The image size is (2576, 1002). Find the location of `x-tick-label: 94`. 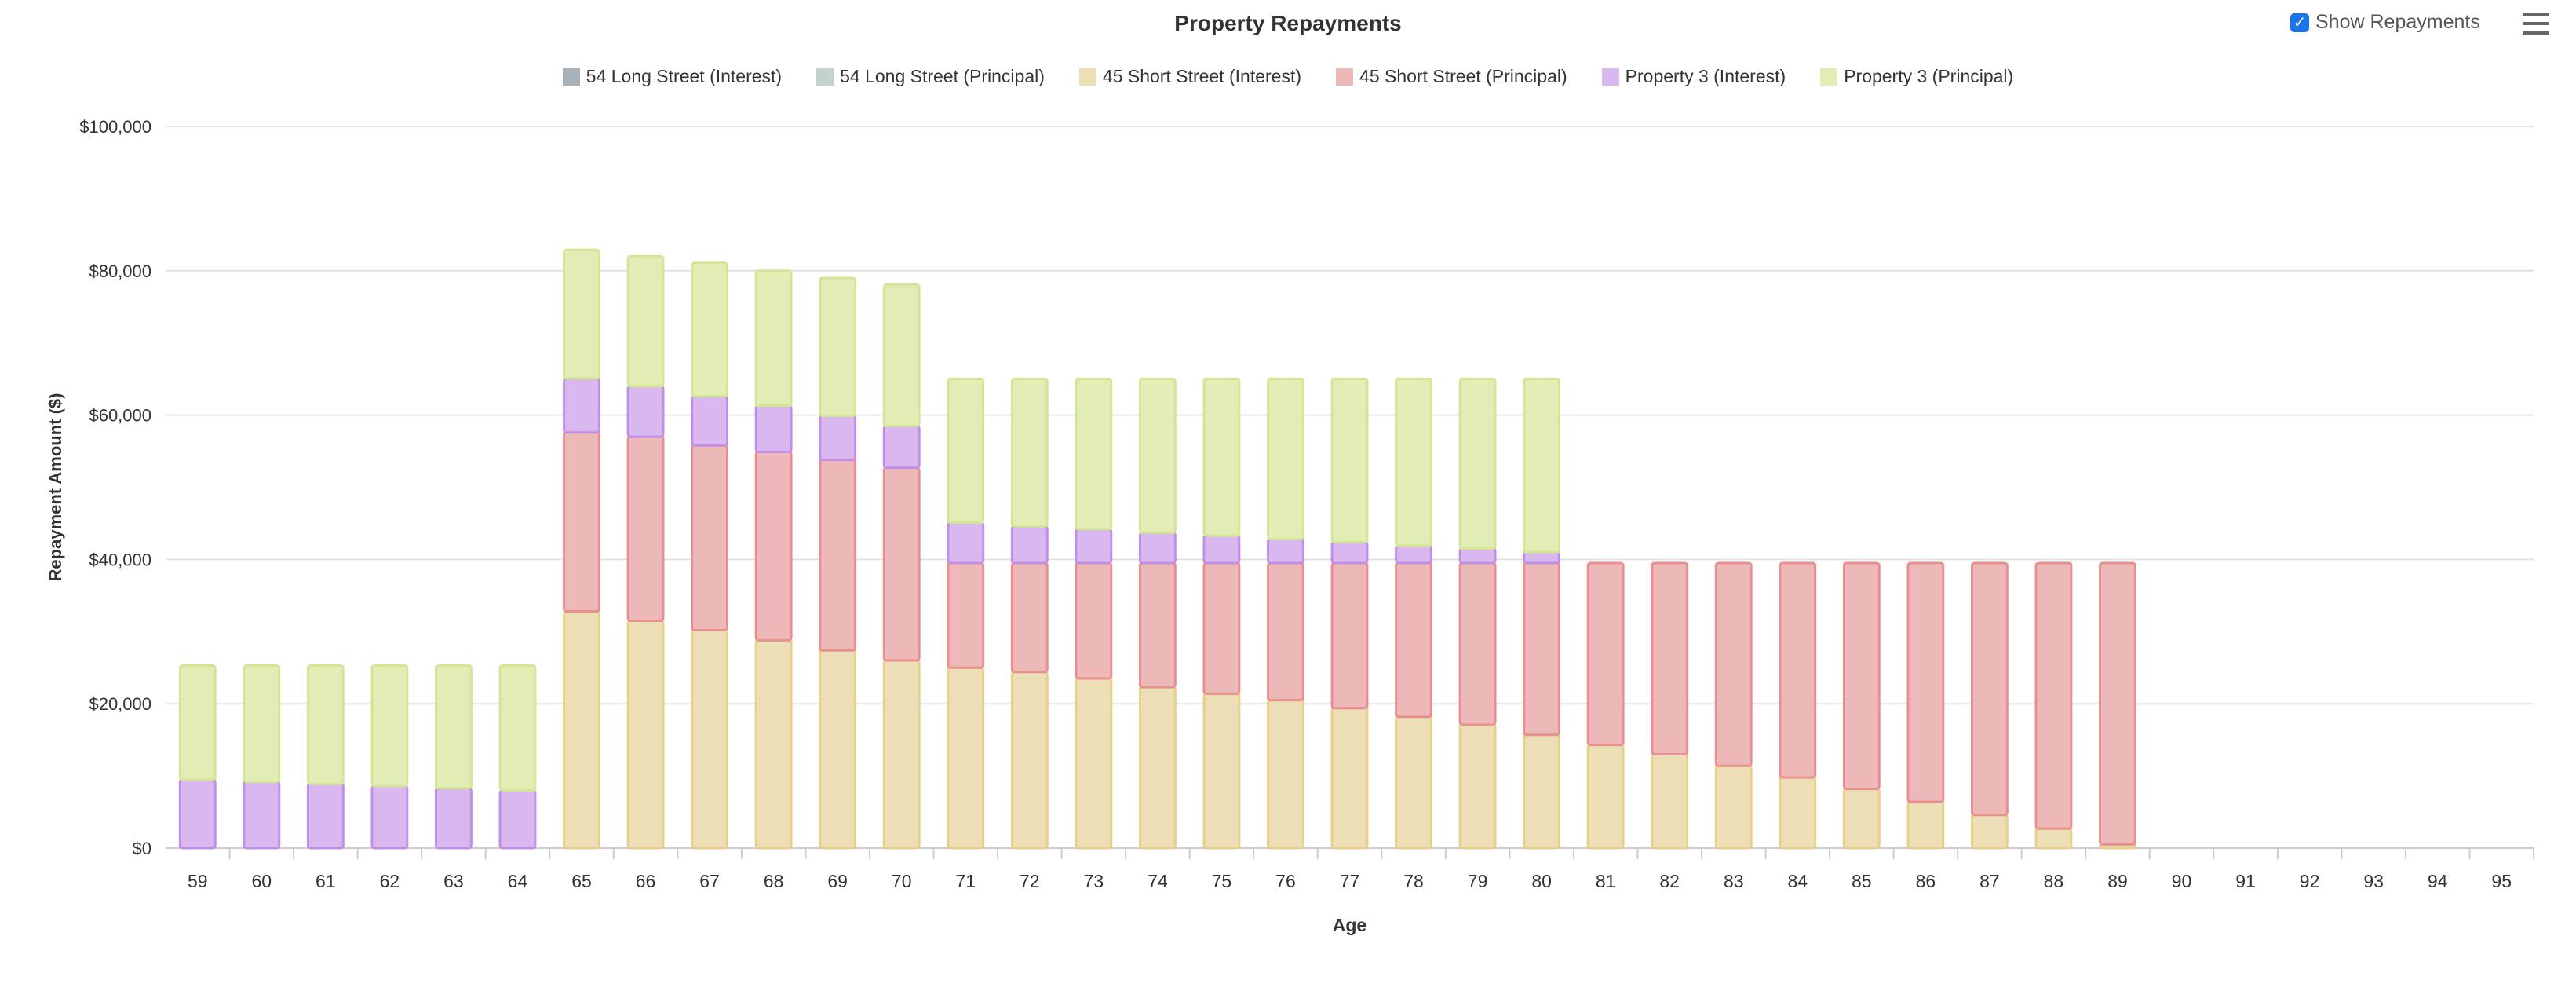

x-tick-label: 94 is located at coordinates (2438, 881).